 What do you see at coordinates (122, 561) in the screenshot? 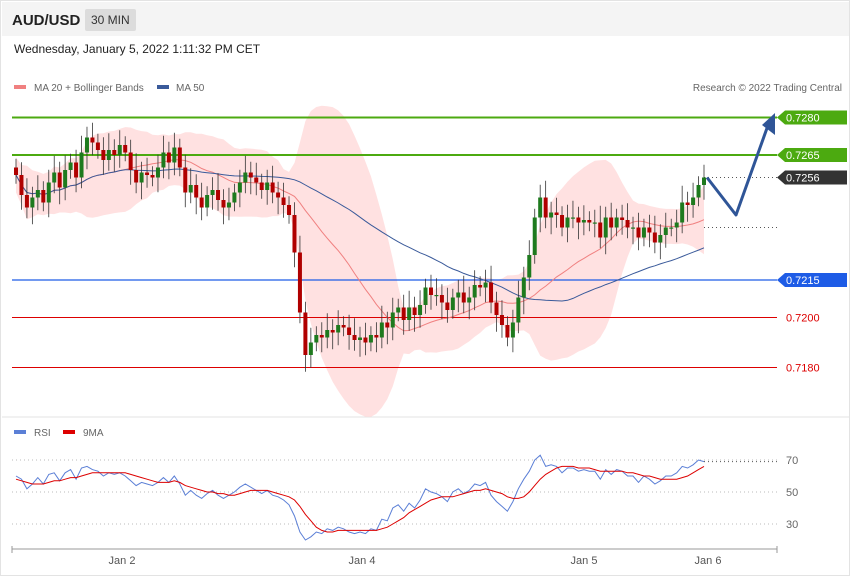
I see `x-tick-label: Jan 2` at bounding box center [122, 561].